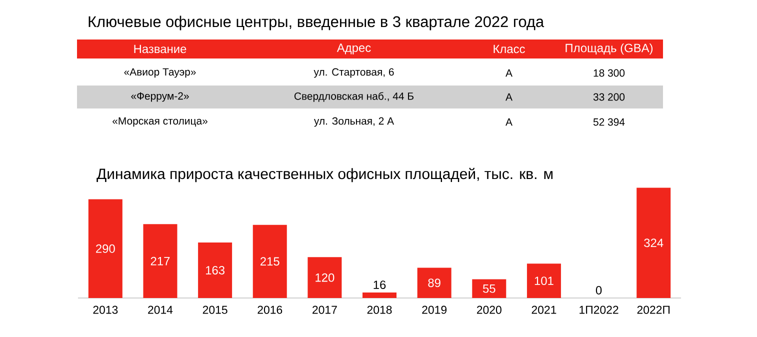 The width and height of the screenshot is (757, 337). Describe the element at coordinates (324, 175) in the screenshot. I see `chart-title: Динамика прироста качественных офисных площадей, тыс. кв. м` at that location.